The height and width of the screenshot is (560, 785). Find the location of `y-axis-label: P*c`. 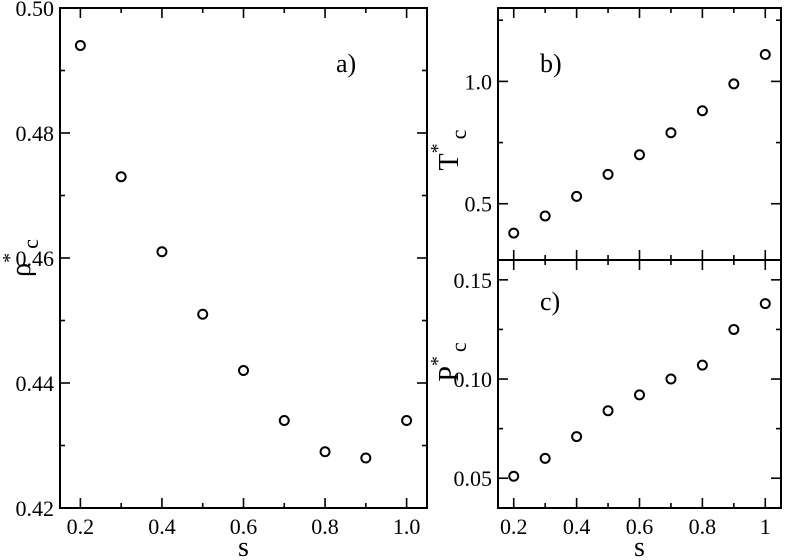

y-axis-label: P*c is located at coordinates (449, 362).